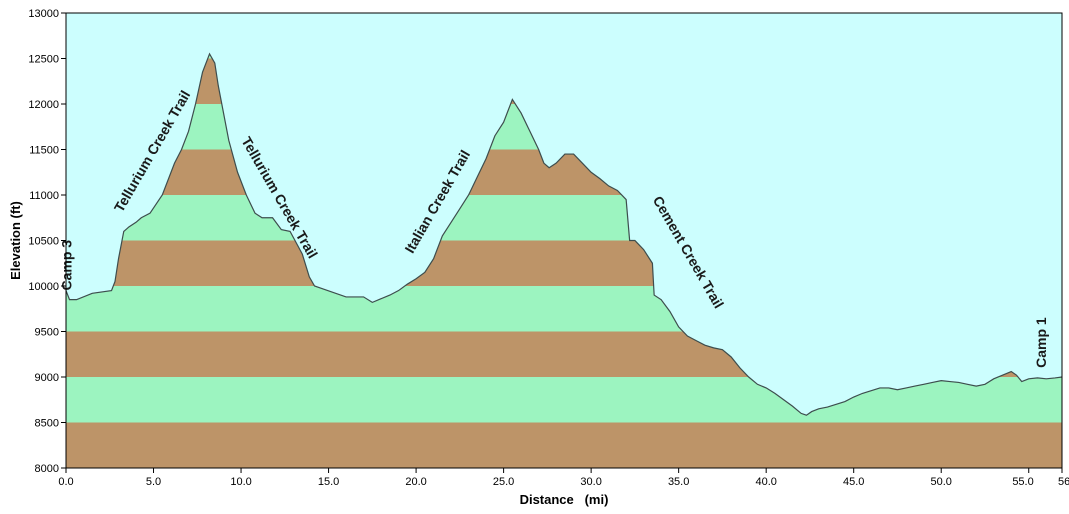 The image size is (1069, 514). What do you see at coordinates (65, 482) in the screenshot?
I see `x-tick-label: 0.0` at bounding box center [65, 482].